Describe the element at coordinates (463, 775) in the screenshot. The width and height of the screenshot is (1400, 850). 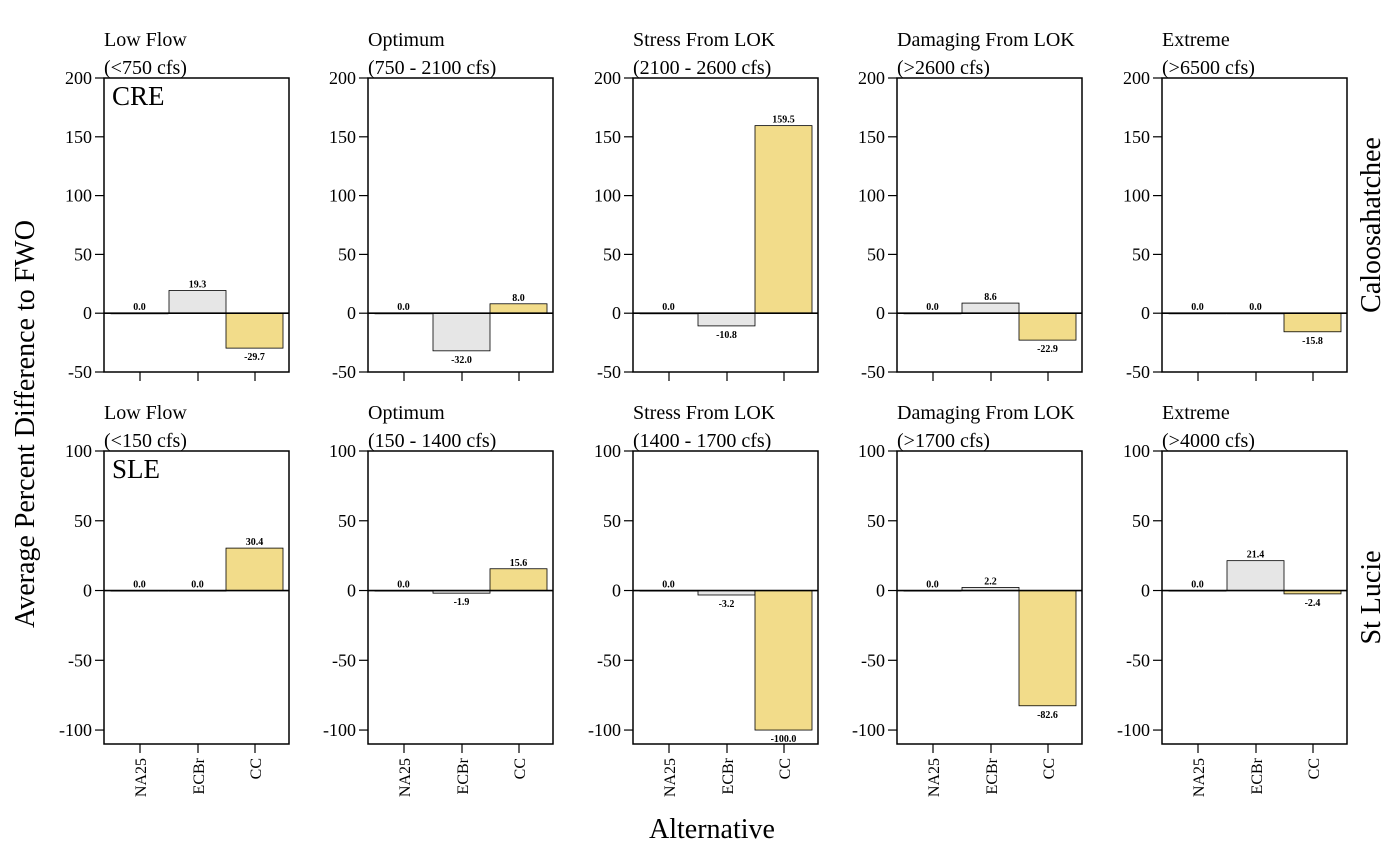
I see `x-tick-label: ECBr` at that location.